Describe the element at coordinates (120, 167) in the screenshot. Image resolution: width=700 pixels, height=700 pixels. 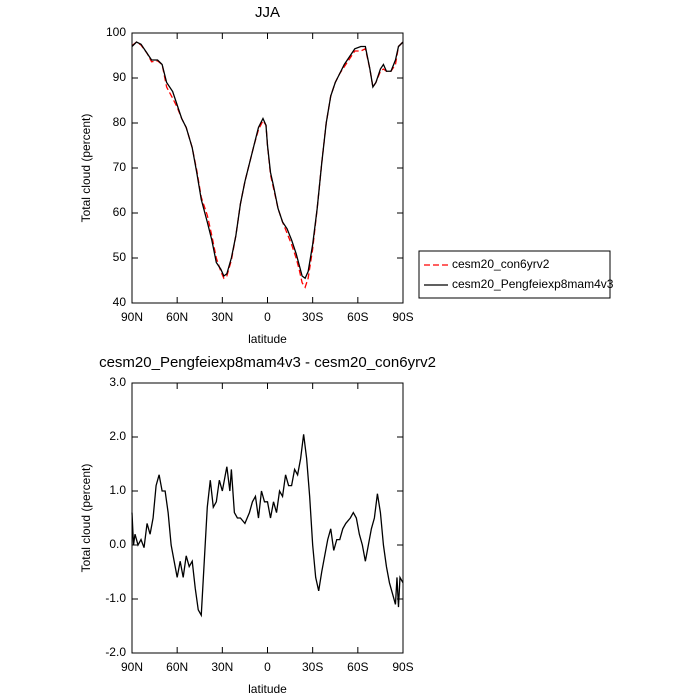
I see `y-tick-label: 70` at that location.